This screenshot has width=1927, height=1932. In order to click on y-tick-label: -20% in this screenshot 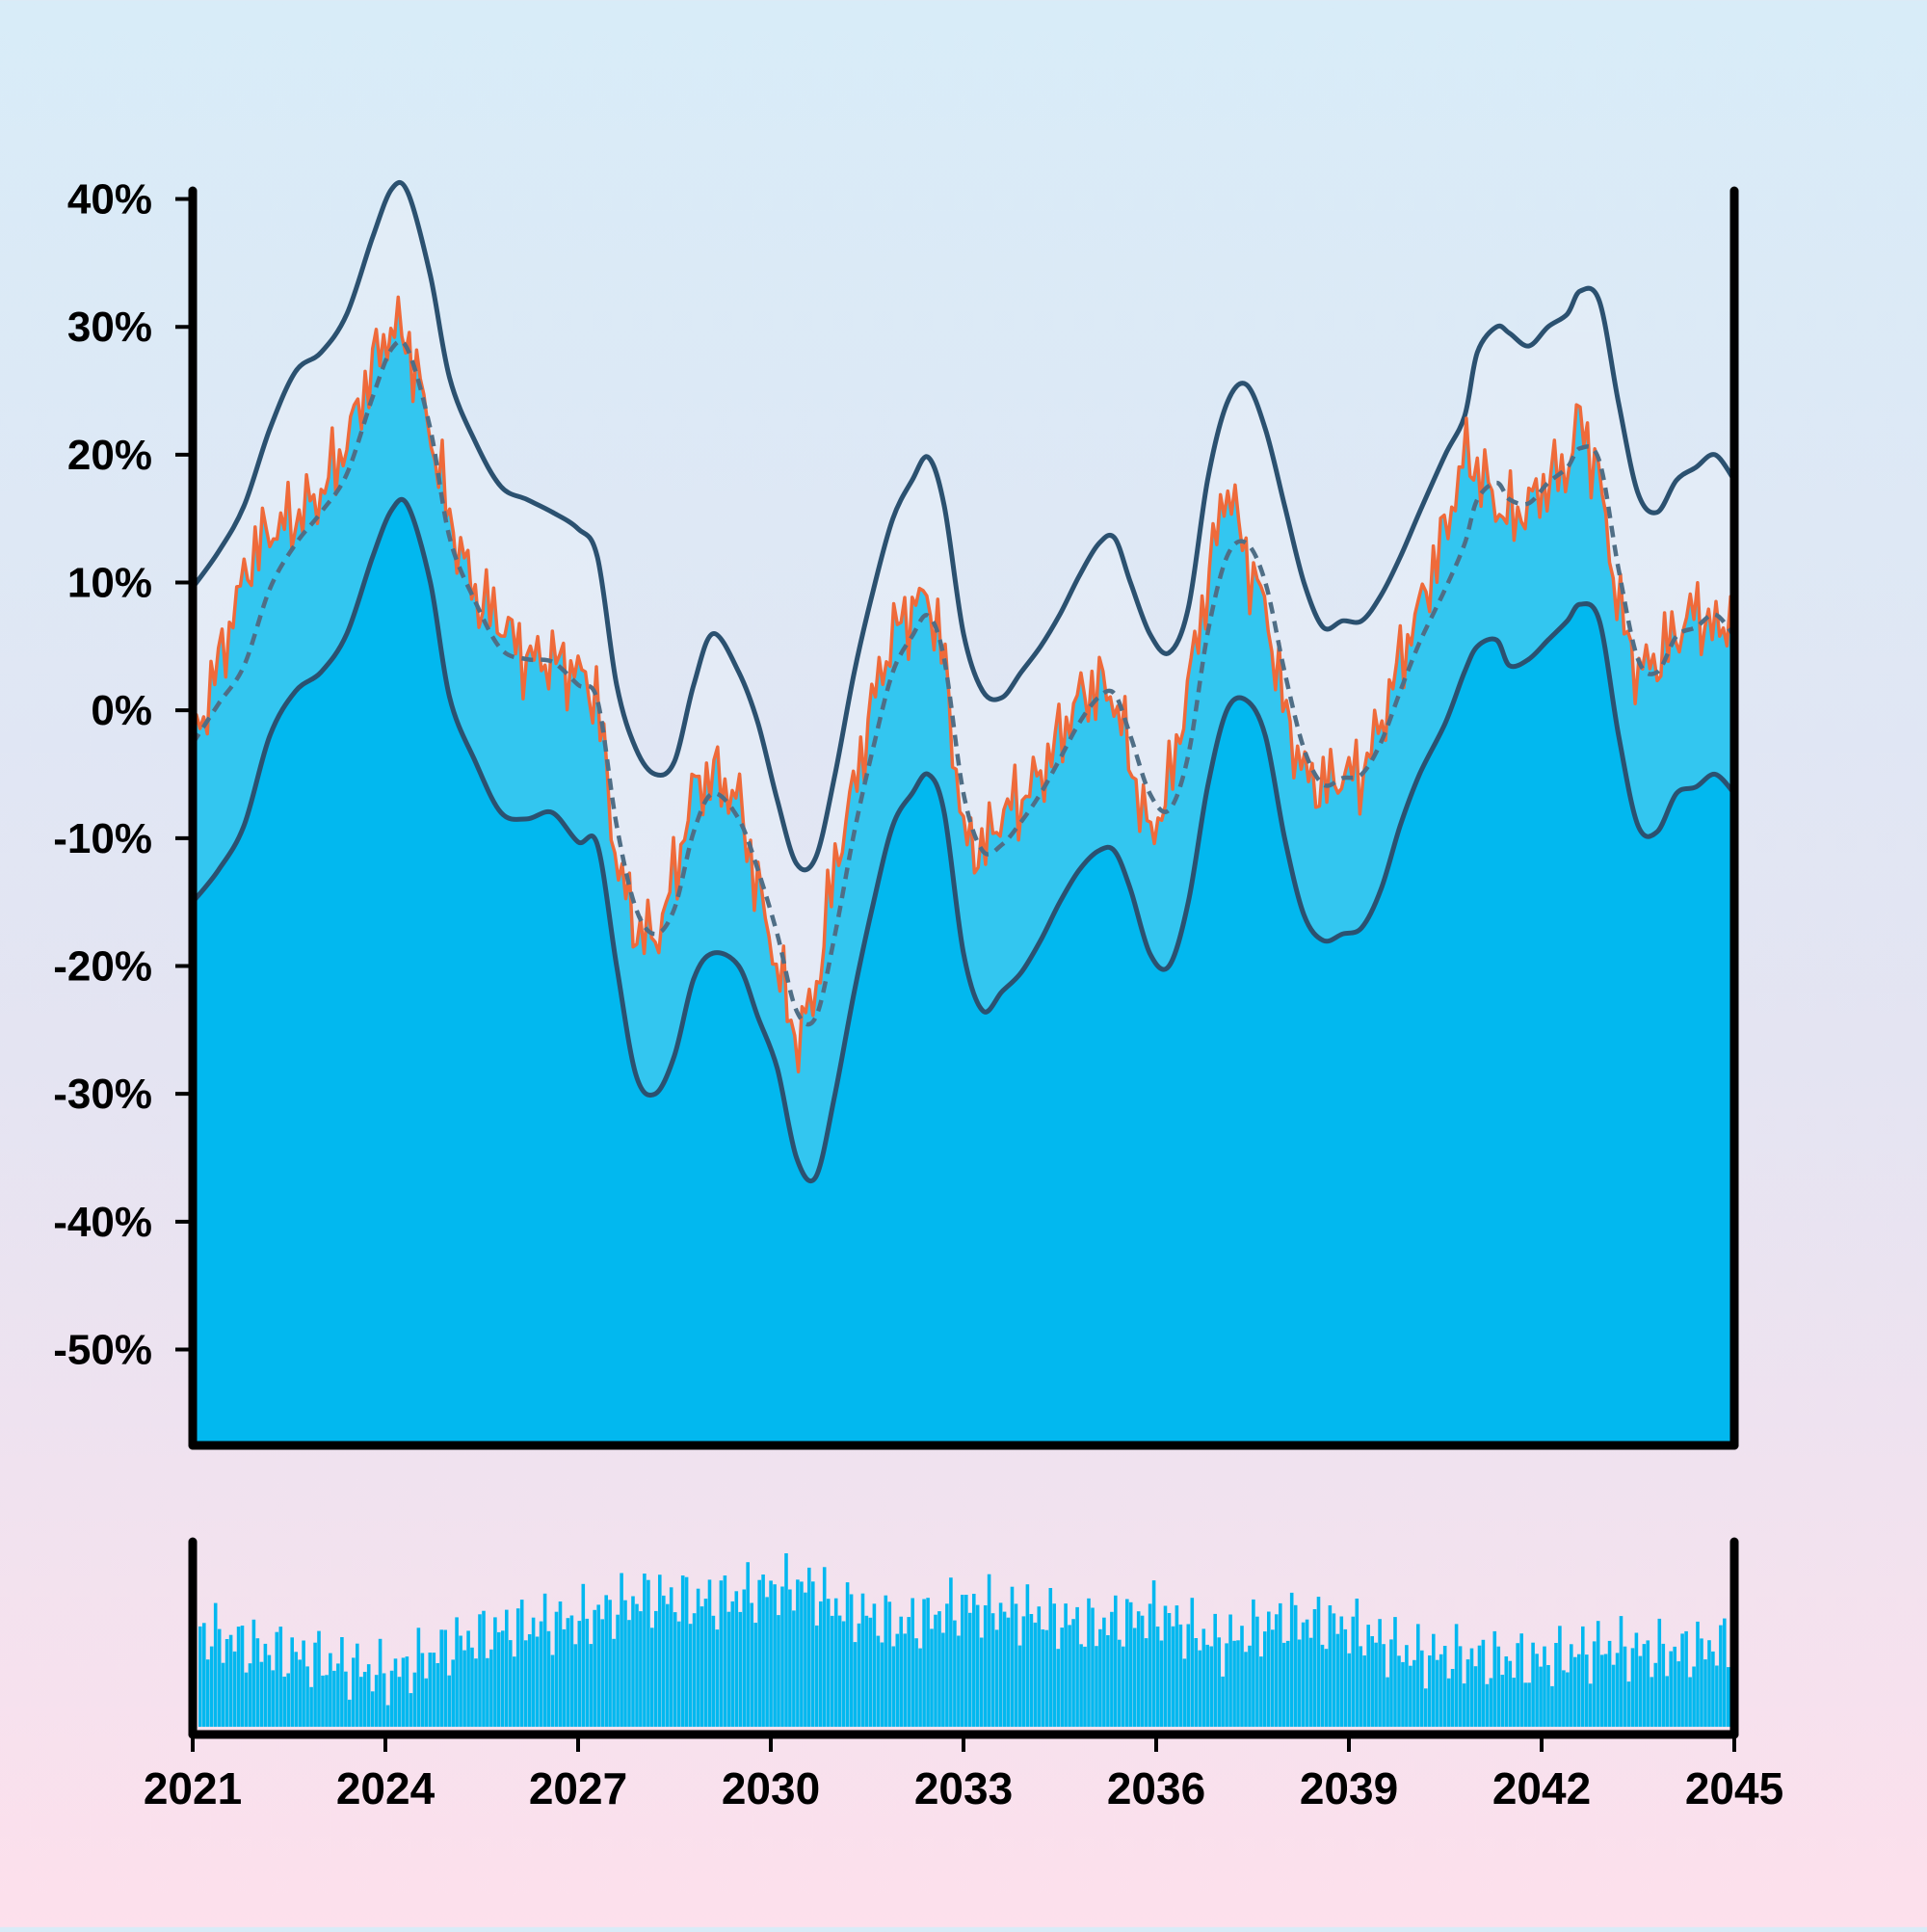, I will do `click(103, 967)`.